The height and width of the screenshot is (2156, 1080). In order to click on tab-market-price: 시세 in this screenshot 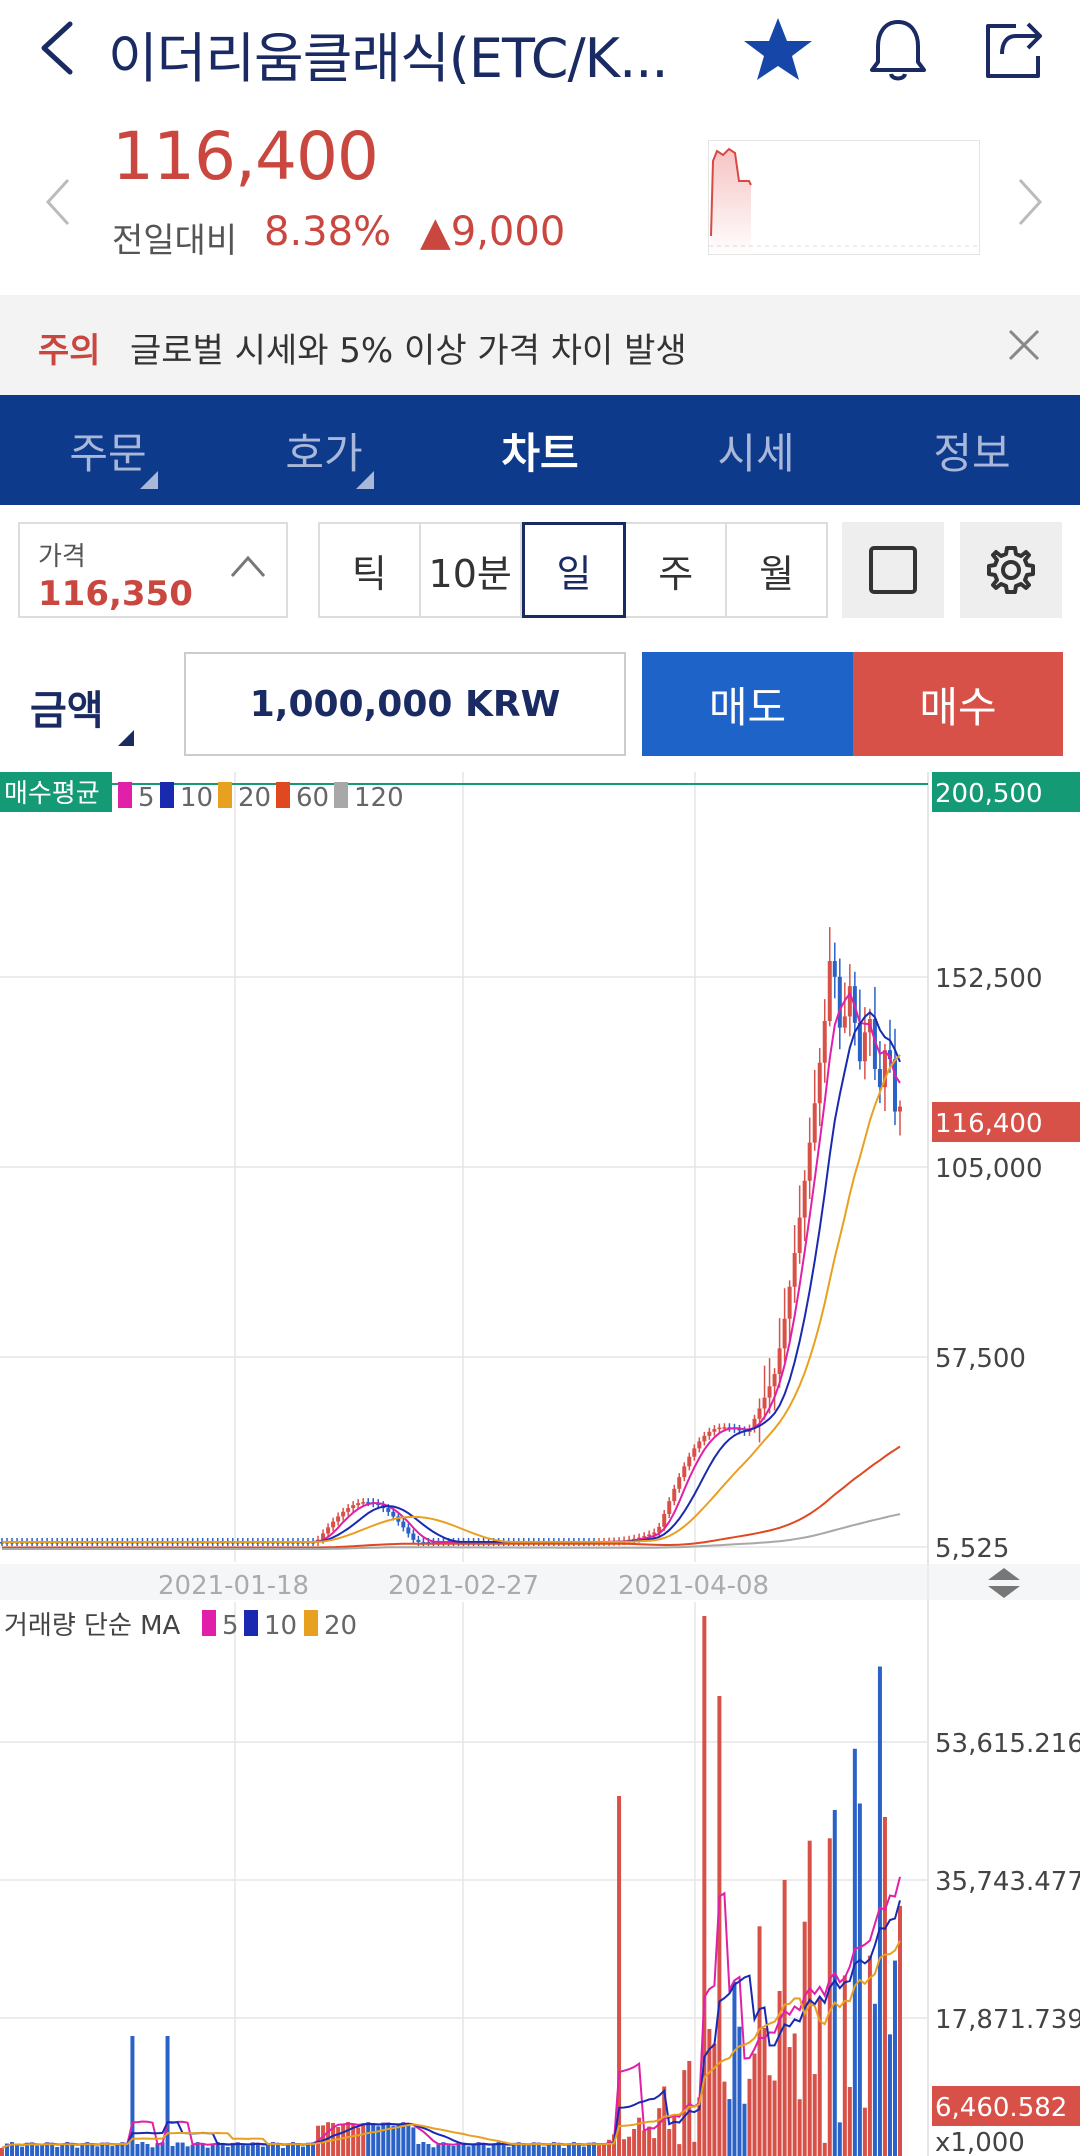, I will do `click(756, 450)`.